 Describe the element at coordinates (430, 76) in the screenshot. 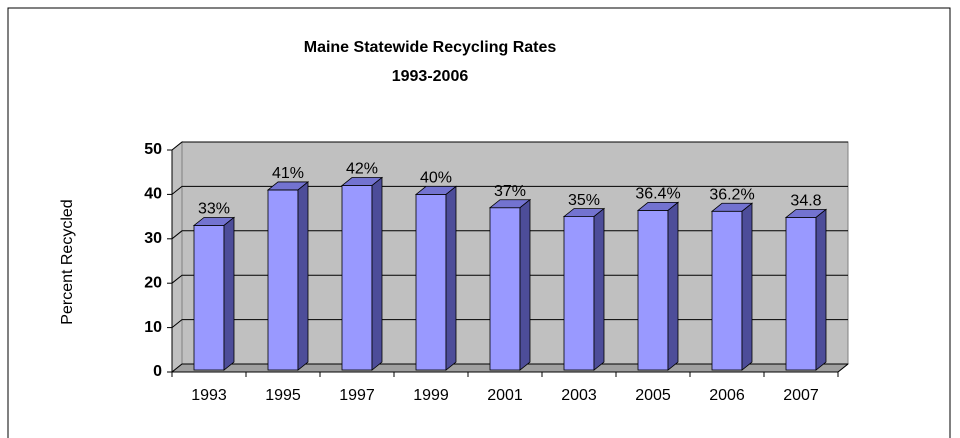

I see `chart-subtitle: 1993-2006` at that location.